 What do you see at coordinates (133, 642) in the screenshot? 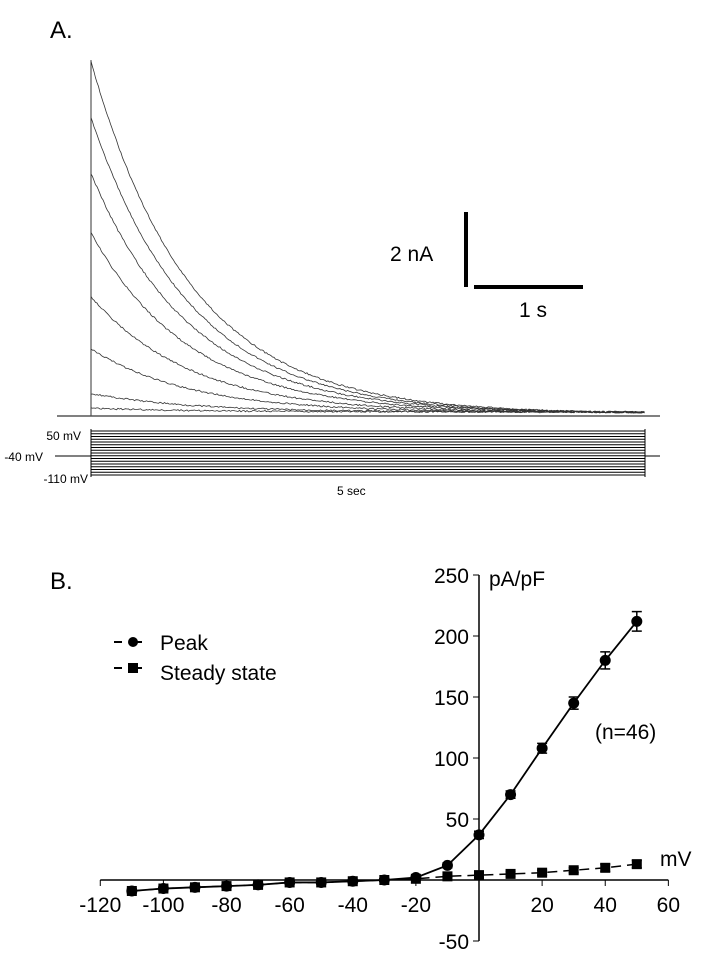
I see `legend-marker-peak` at bounding box center [133, 642].